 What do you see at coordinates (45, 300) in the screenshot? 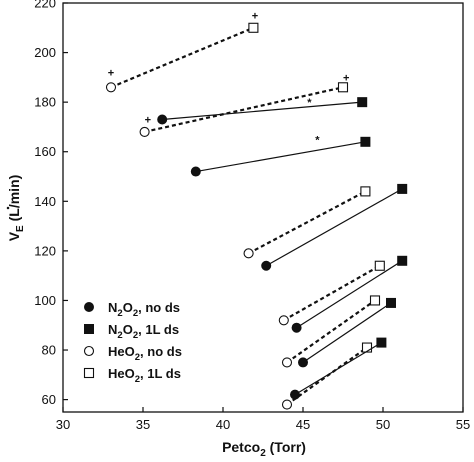
I see `y-tick-label: 100` at bounding box center [45, 300].